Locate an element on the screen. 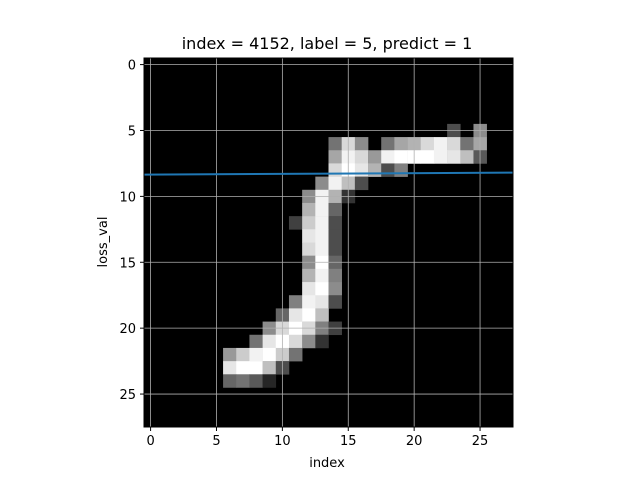 This screenshot has height=480, width=640. y-tick-label: 0 is located at coordinates (132, 66).